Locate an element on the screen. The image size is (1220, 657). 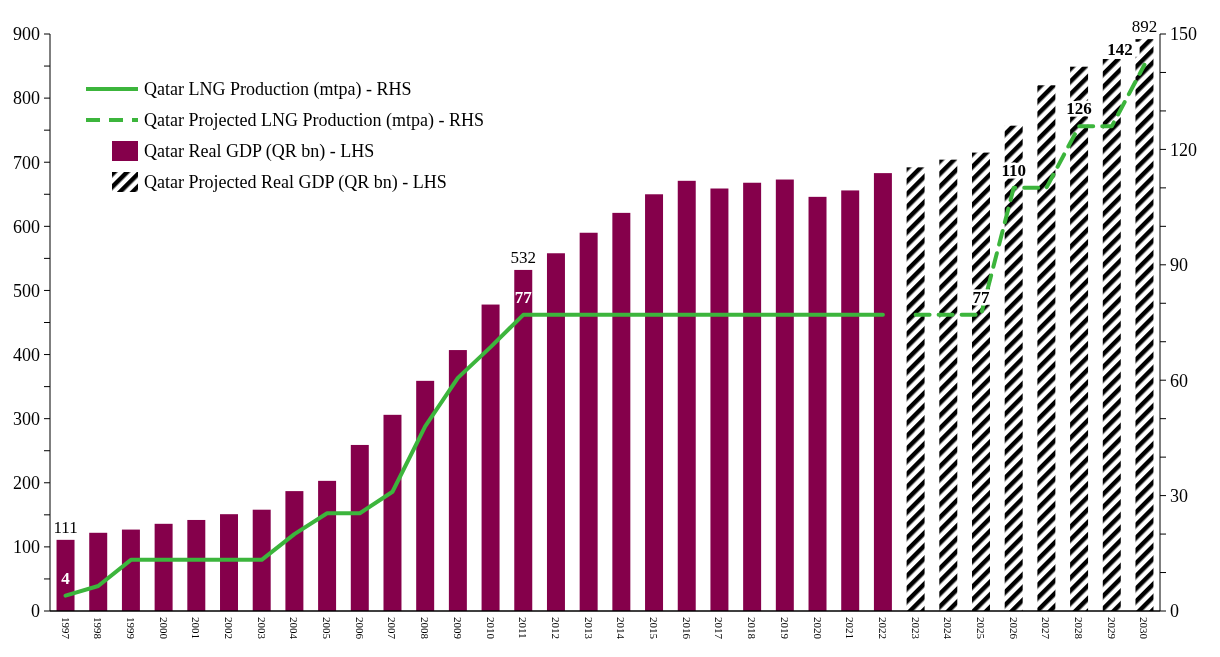
x-tick-label: 2021 is located at coordinates (850, 628).